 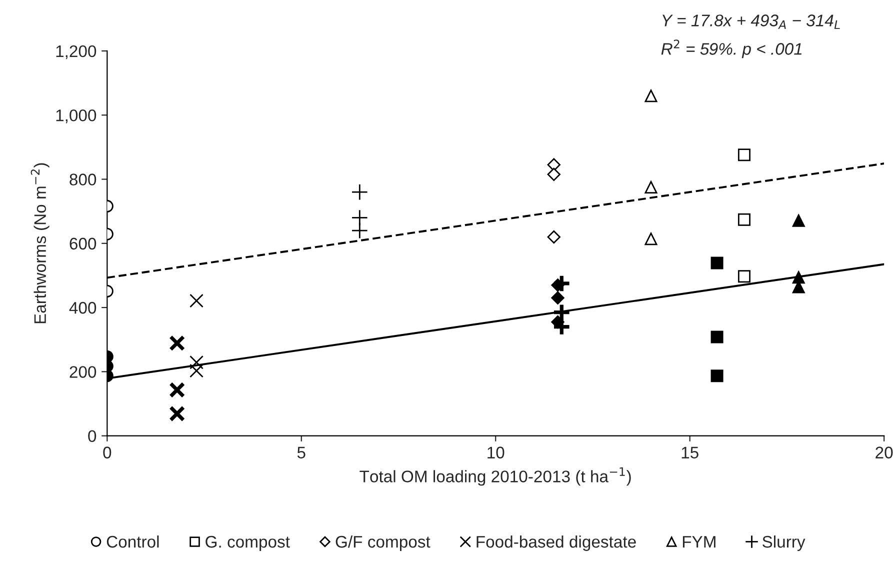 I want to click on x-tick-label: 0, so click(x=107, y=452).